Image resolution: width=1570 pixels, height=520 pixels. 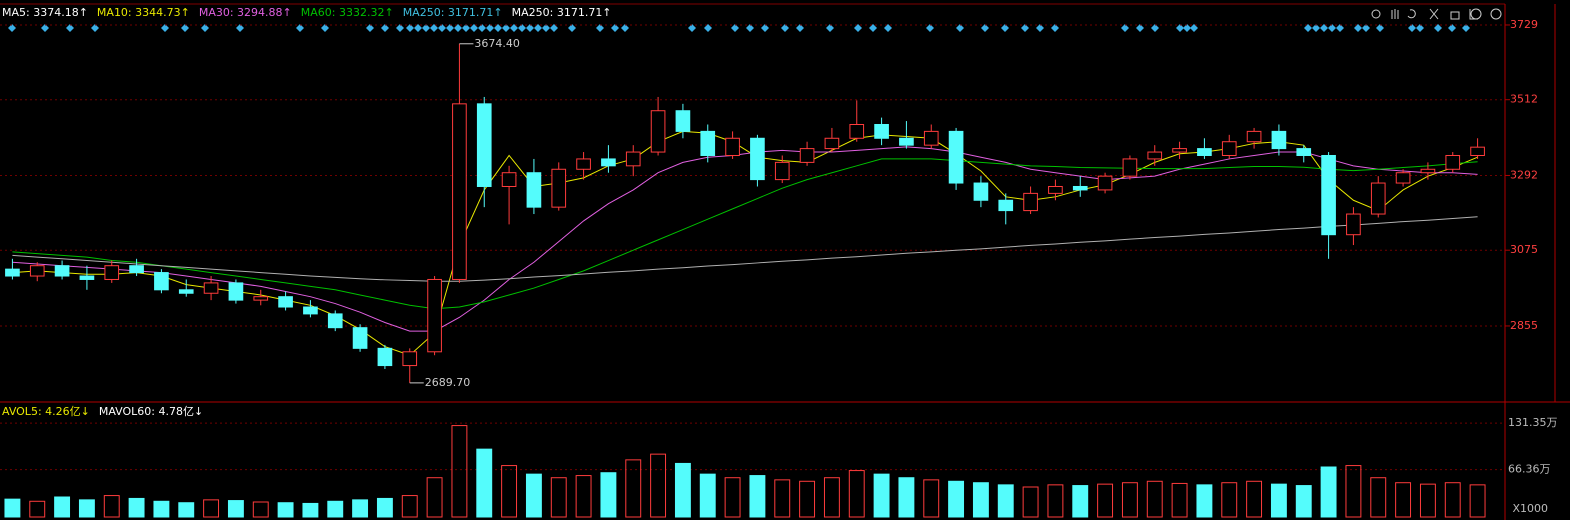 What do you see at coordinates (1376, 14) in the screenshot?
I see `icon-view` at bounding box center [1376, 14].